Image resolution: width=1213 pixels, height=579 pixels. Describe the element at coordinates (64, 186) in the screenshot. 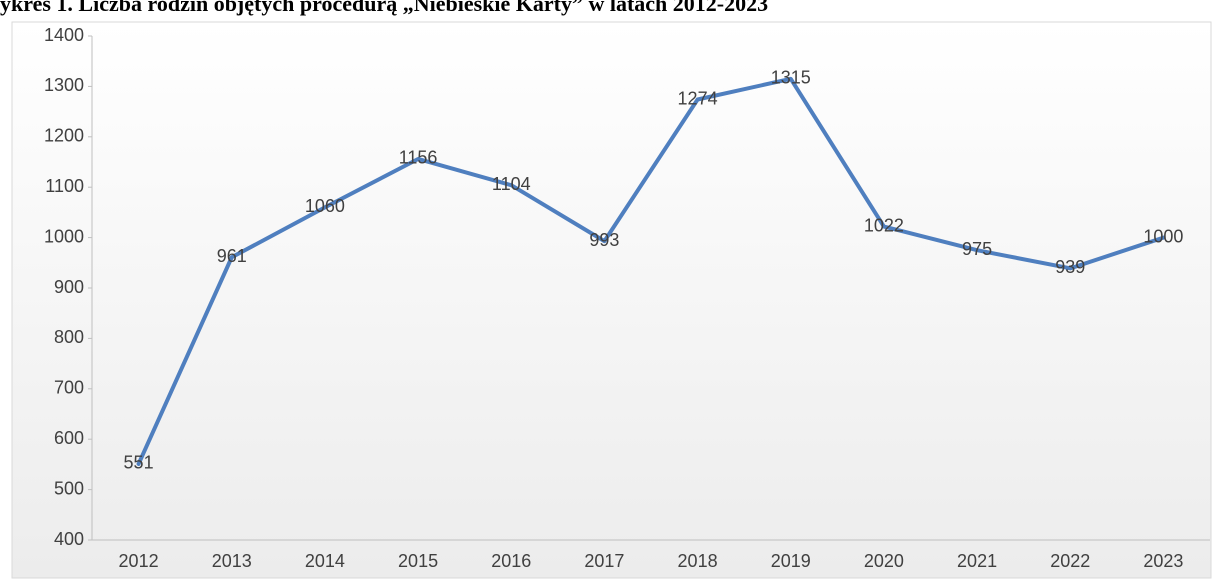

I see `y-tick-label: 1100` at that location.